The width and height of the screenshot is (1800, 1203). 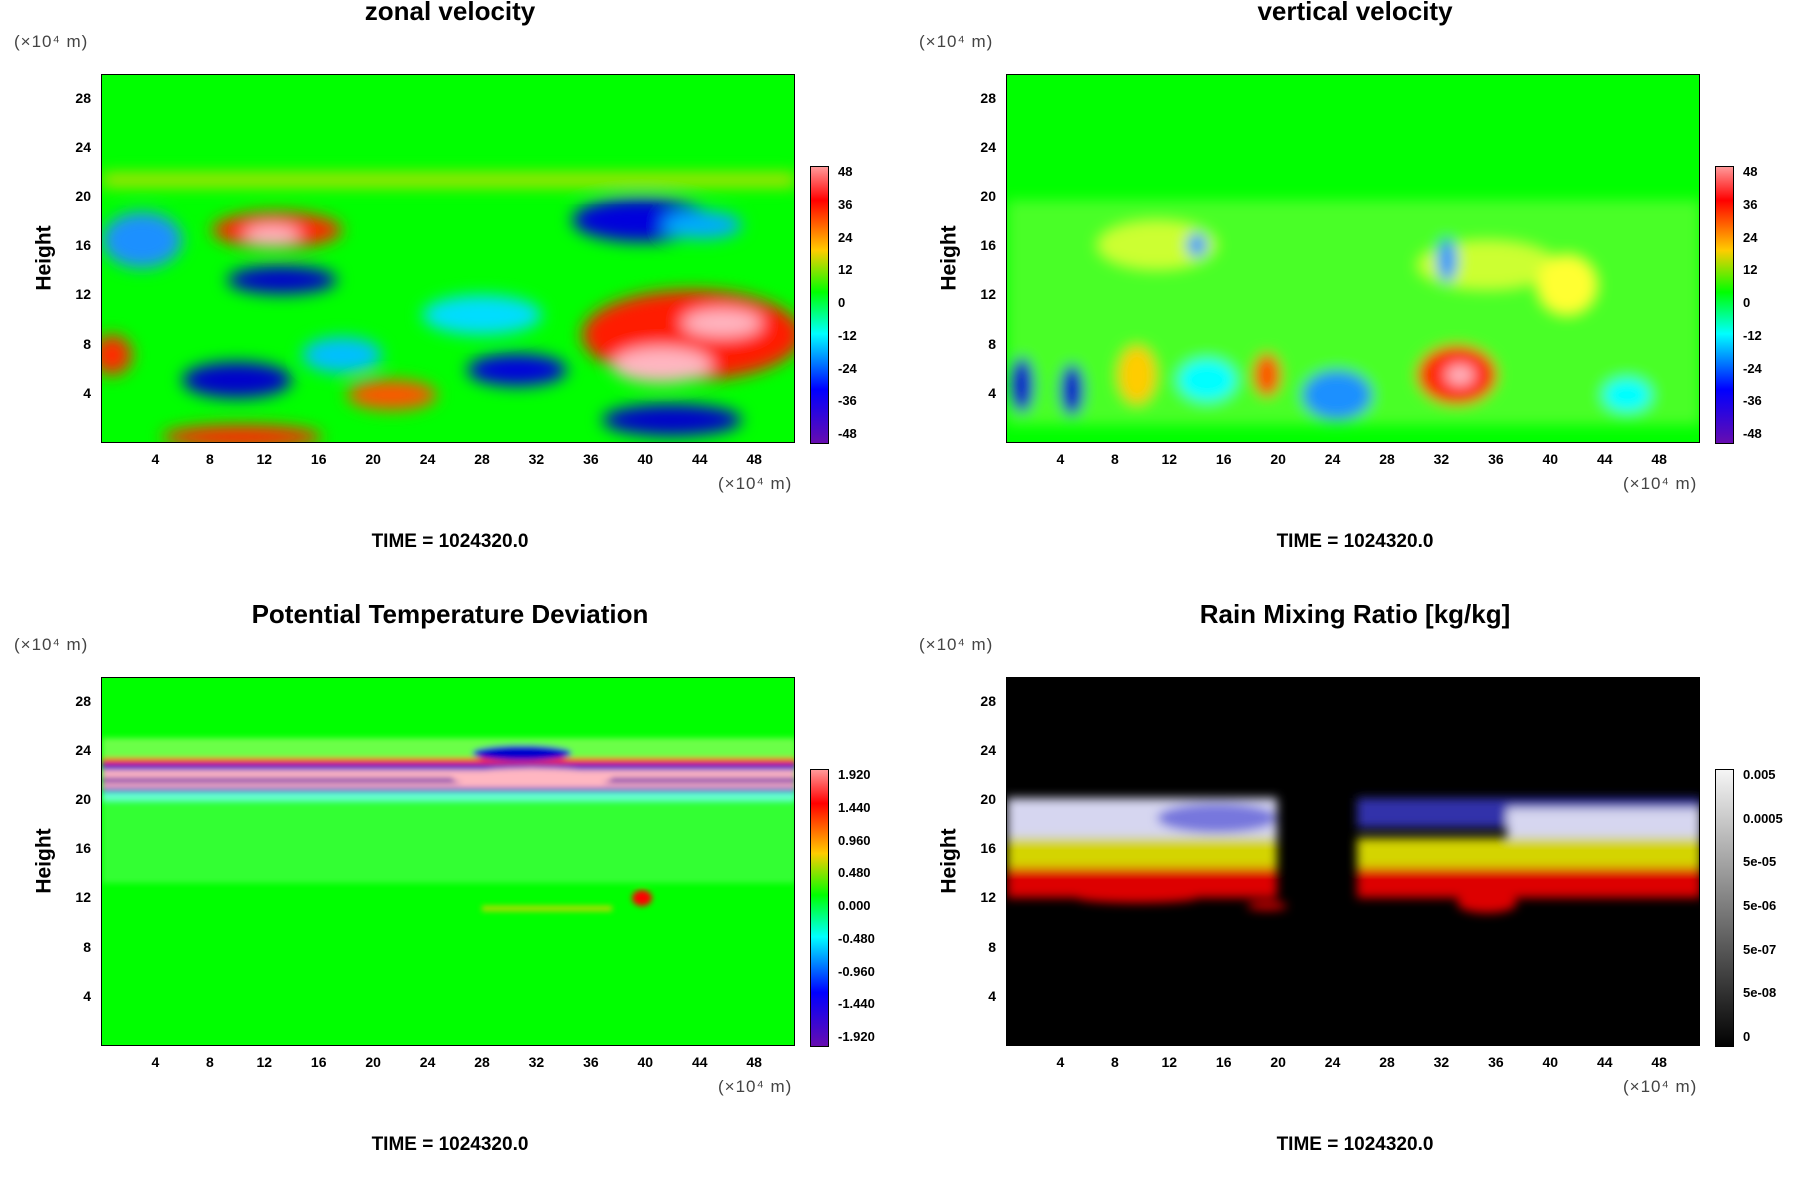 I want to click on heatmap-zonal-velocity, so click(x=448, y=258).